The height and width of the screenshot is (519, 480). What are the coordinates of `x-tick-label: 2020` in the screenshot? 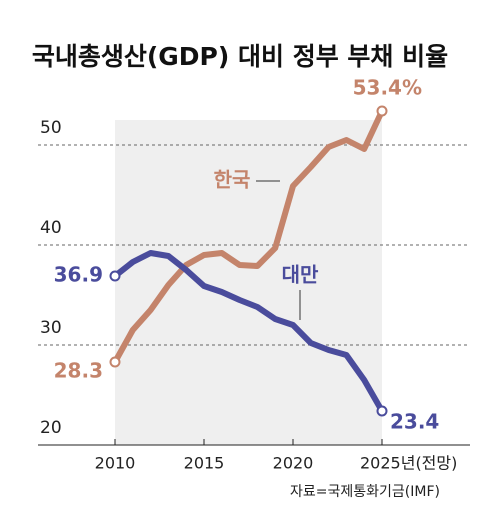 It's located at (293, 463).